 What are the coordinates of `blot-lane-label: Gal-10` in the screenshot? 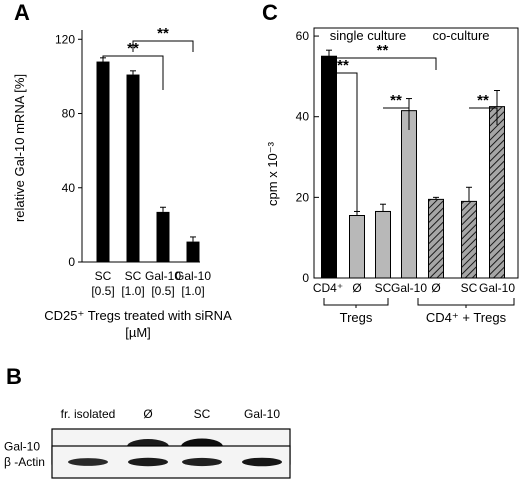 It's located at (262, 414).